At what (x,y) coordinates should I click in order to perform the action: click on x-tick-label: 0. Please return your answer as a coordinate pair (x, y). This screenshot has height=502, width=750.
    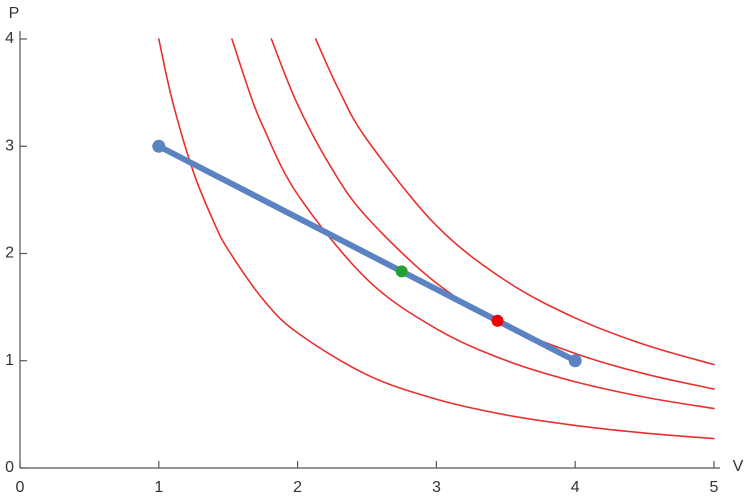
    Looking at the image, I should click on (20, 487).